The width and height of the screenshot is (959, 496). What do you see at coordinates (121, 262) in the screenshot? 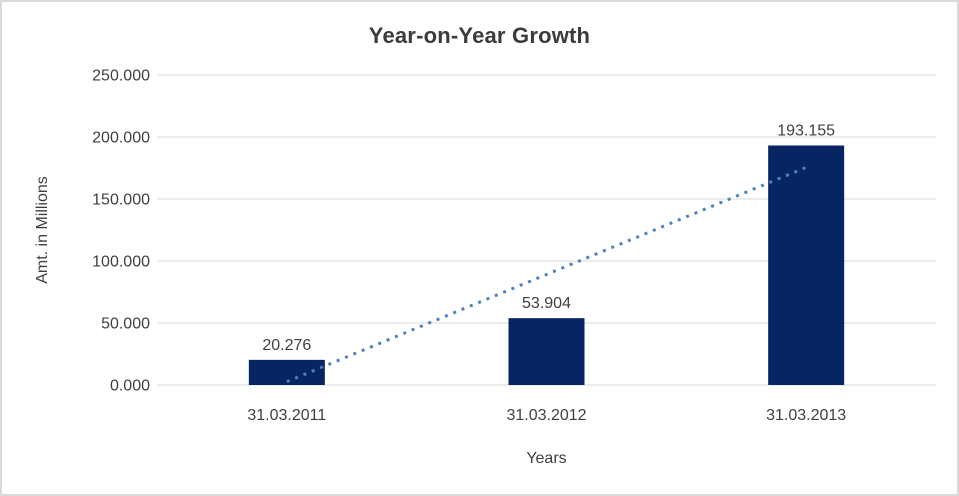
I see `y-tick-label: 100.000` at bounding box center [121, 262].